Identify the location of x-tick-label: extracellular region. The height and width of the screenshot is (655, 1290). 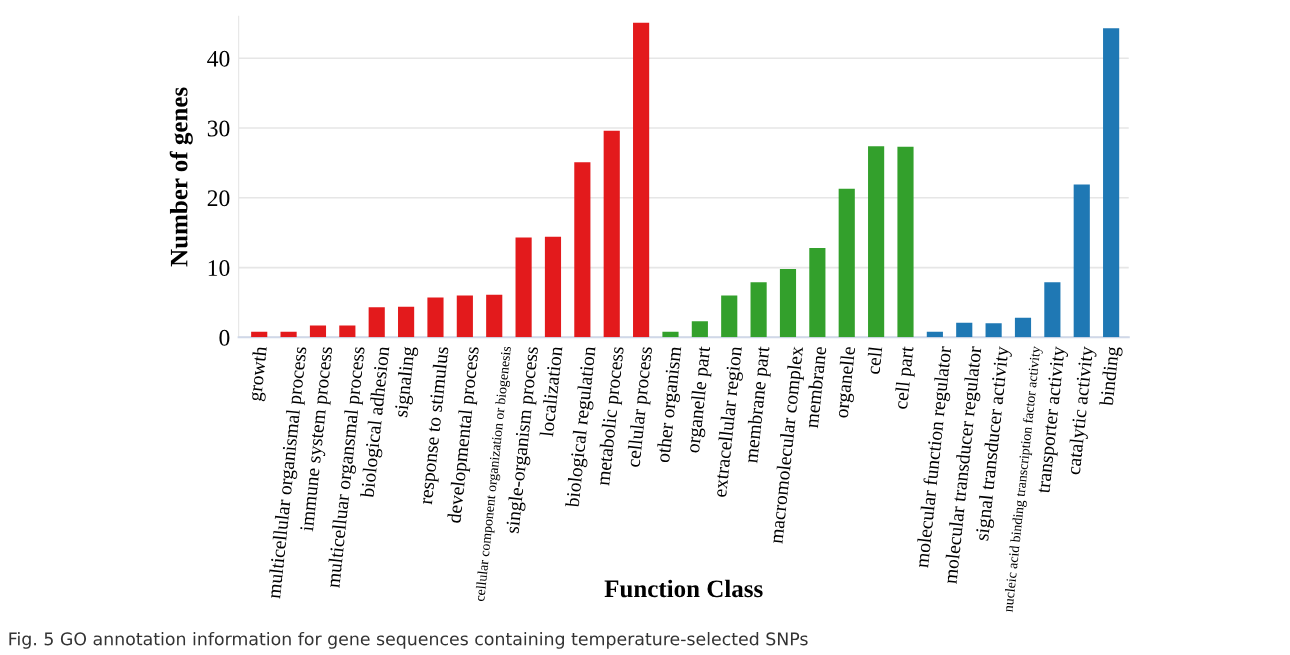
(729, 421).